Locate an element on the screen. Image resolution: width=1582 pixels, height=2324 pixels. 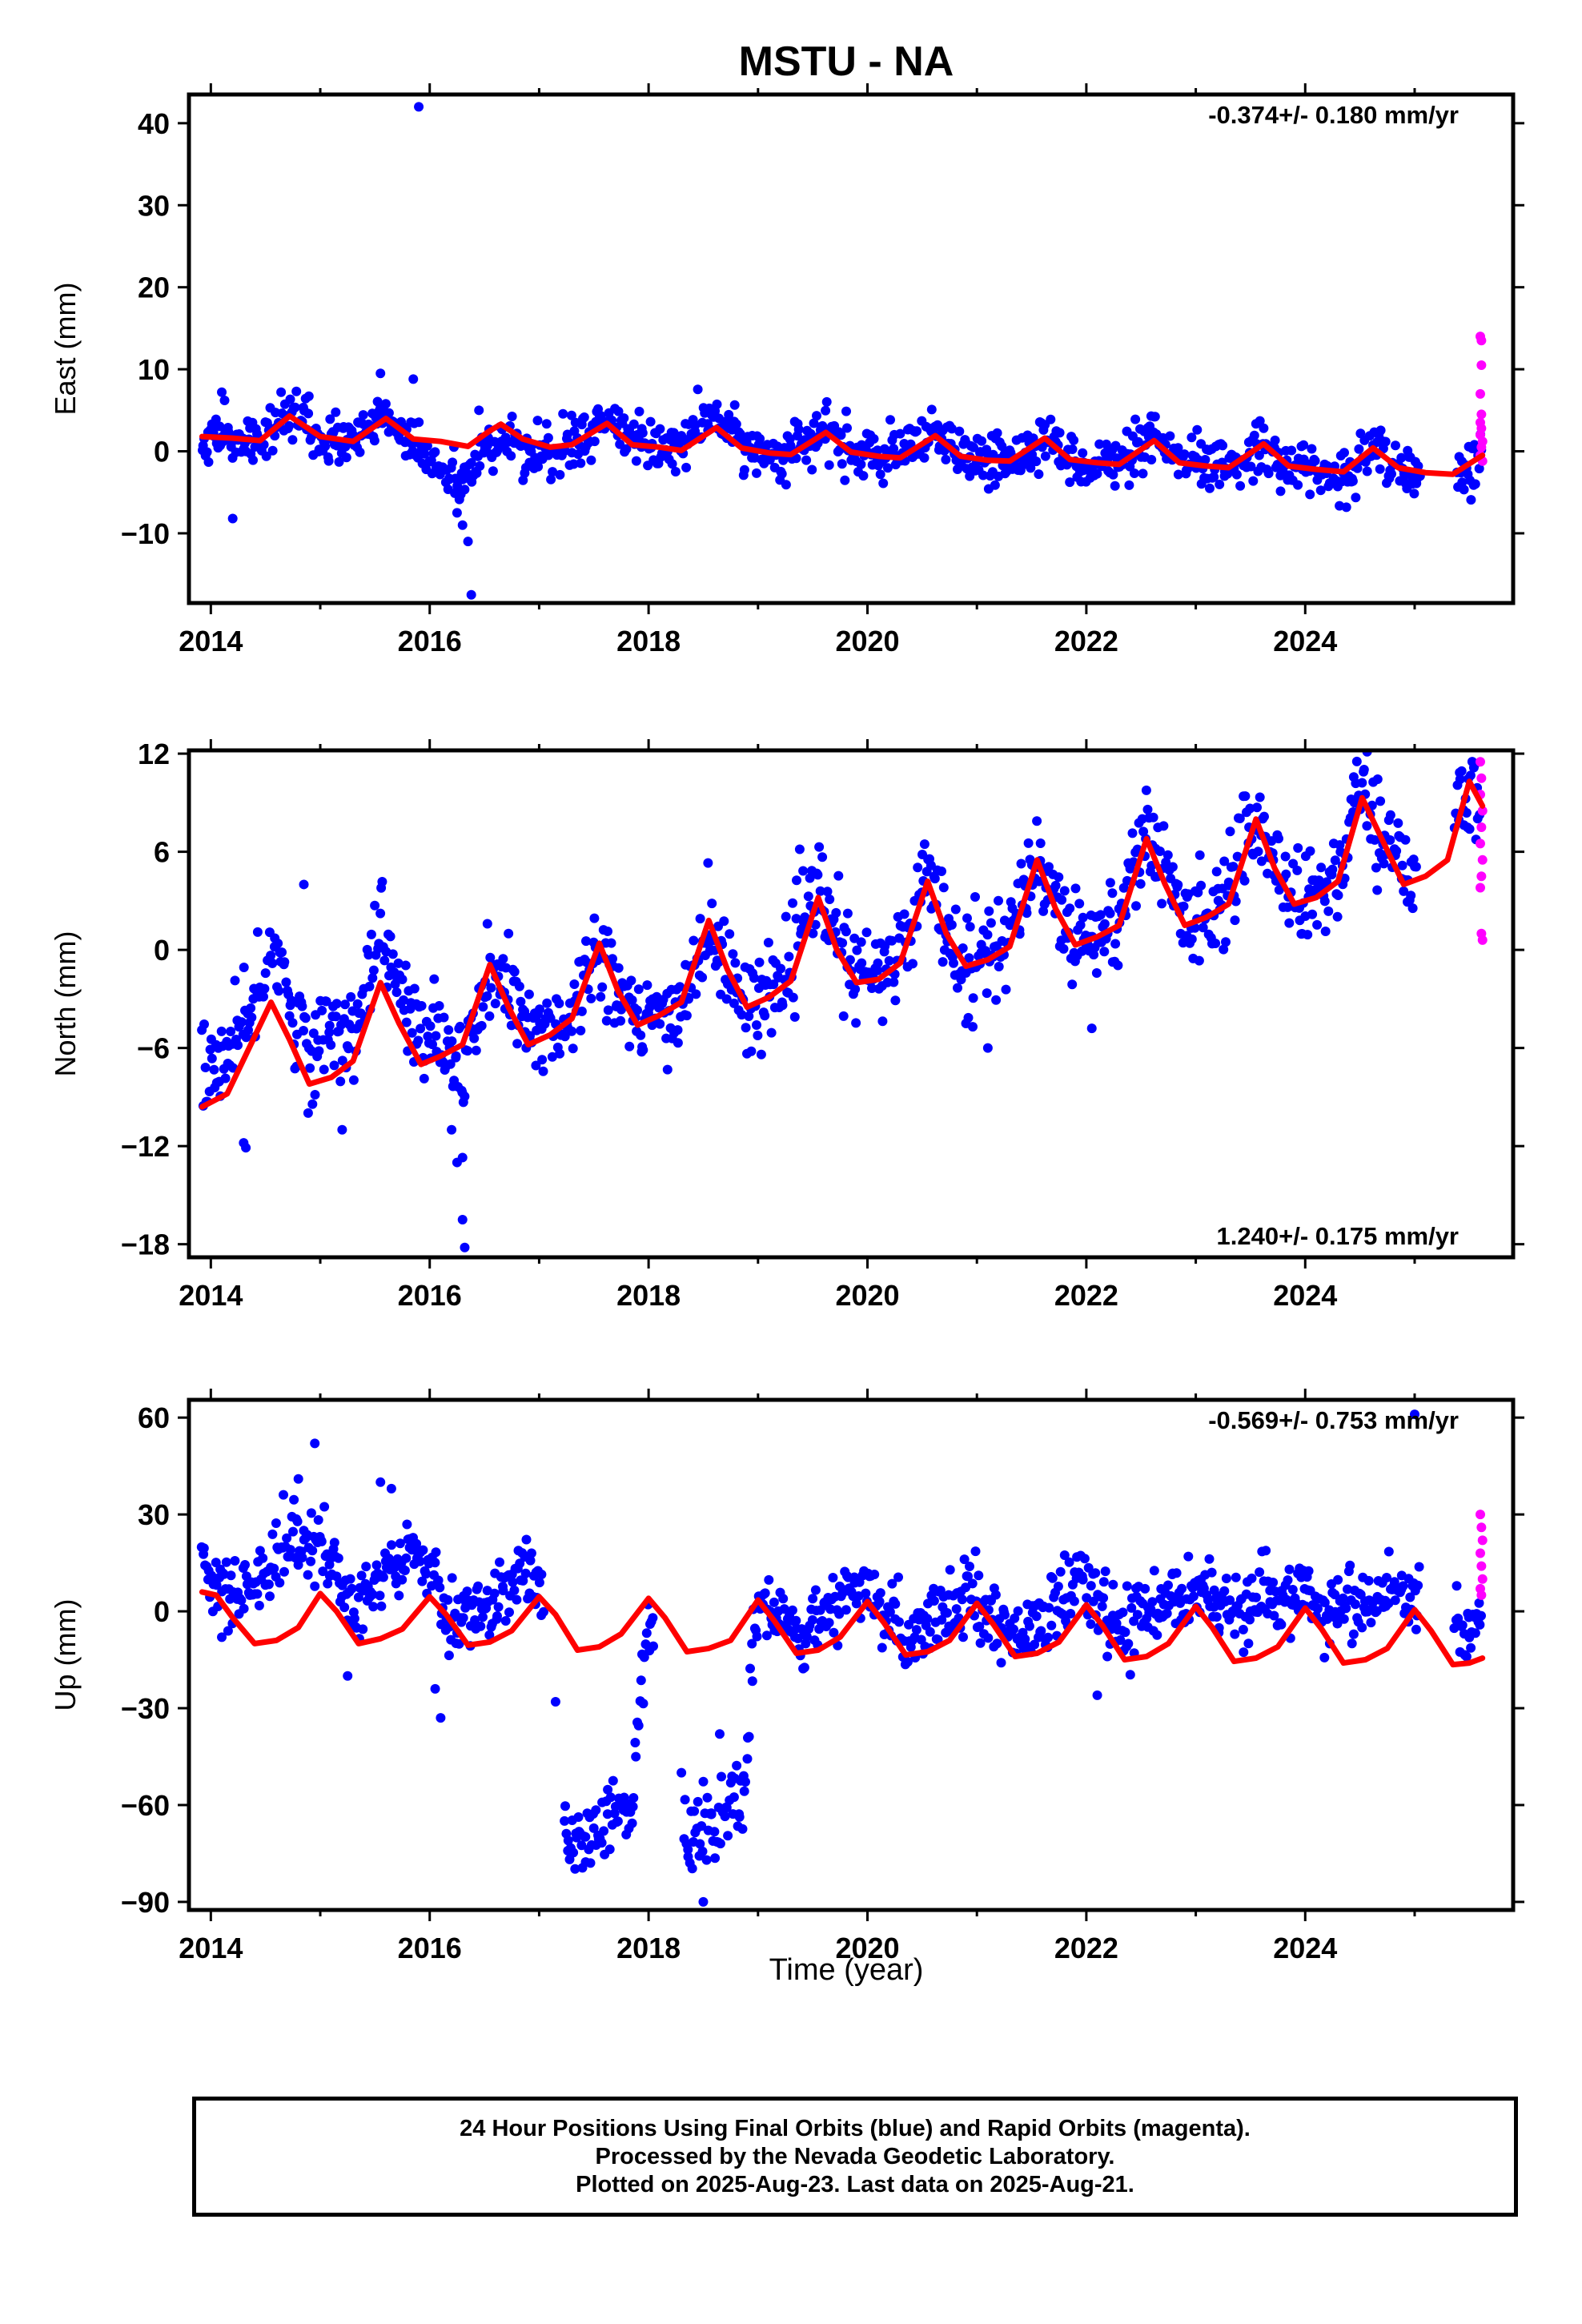
x-tick-label: 2020 is located at coordinates (867, 1295).